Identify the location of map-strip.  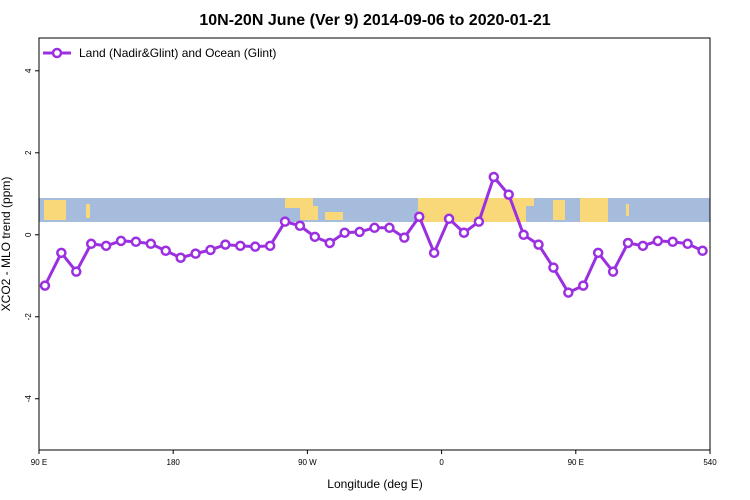
(374, 210).